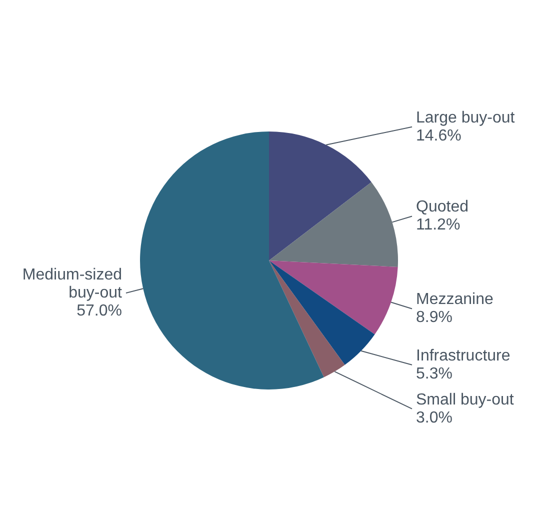 This screenshot has width=538, height=521. What do you see at coordinates (442, 207) in the screenshot?
I see `slice-label: Quoted` at bounding box center [442, 207].